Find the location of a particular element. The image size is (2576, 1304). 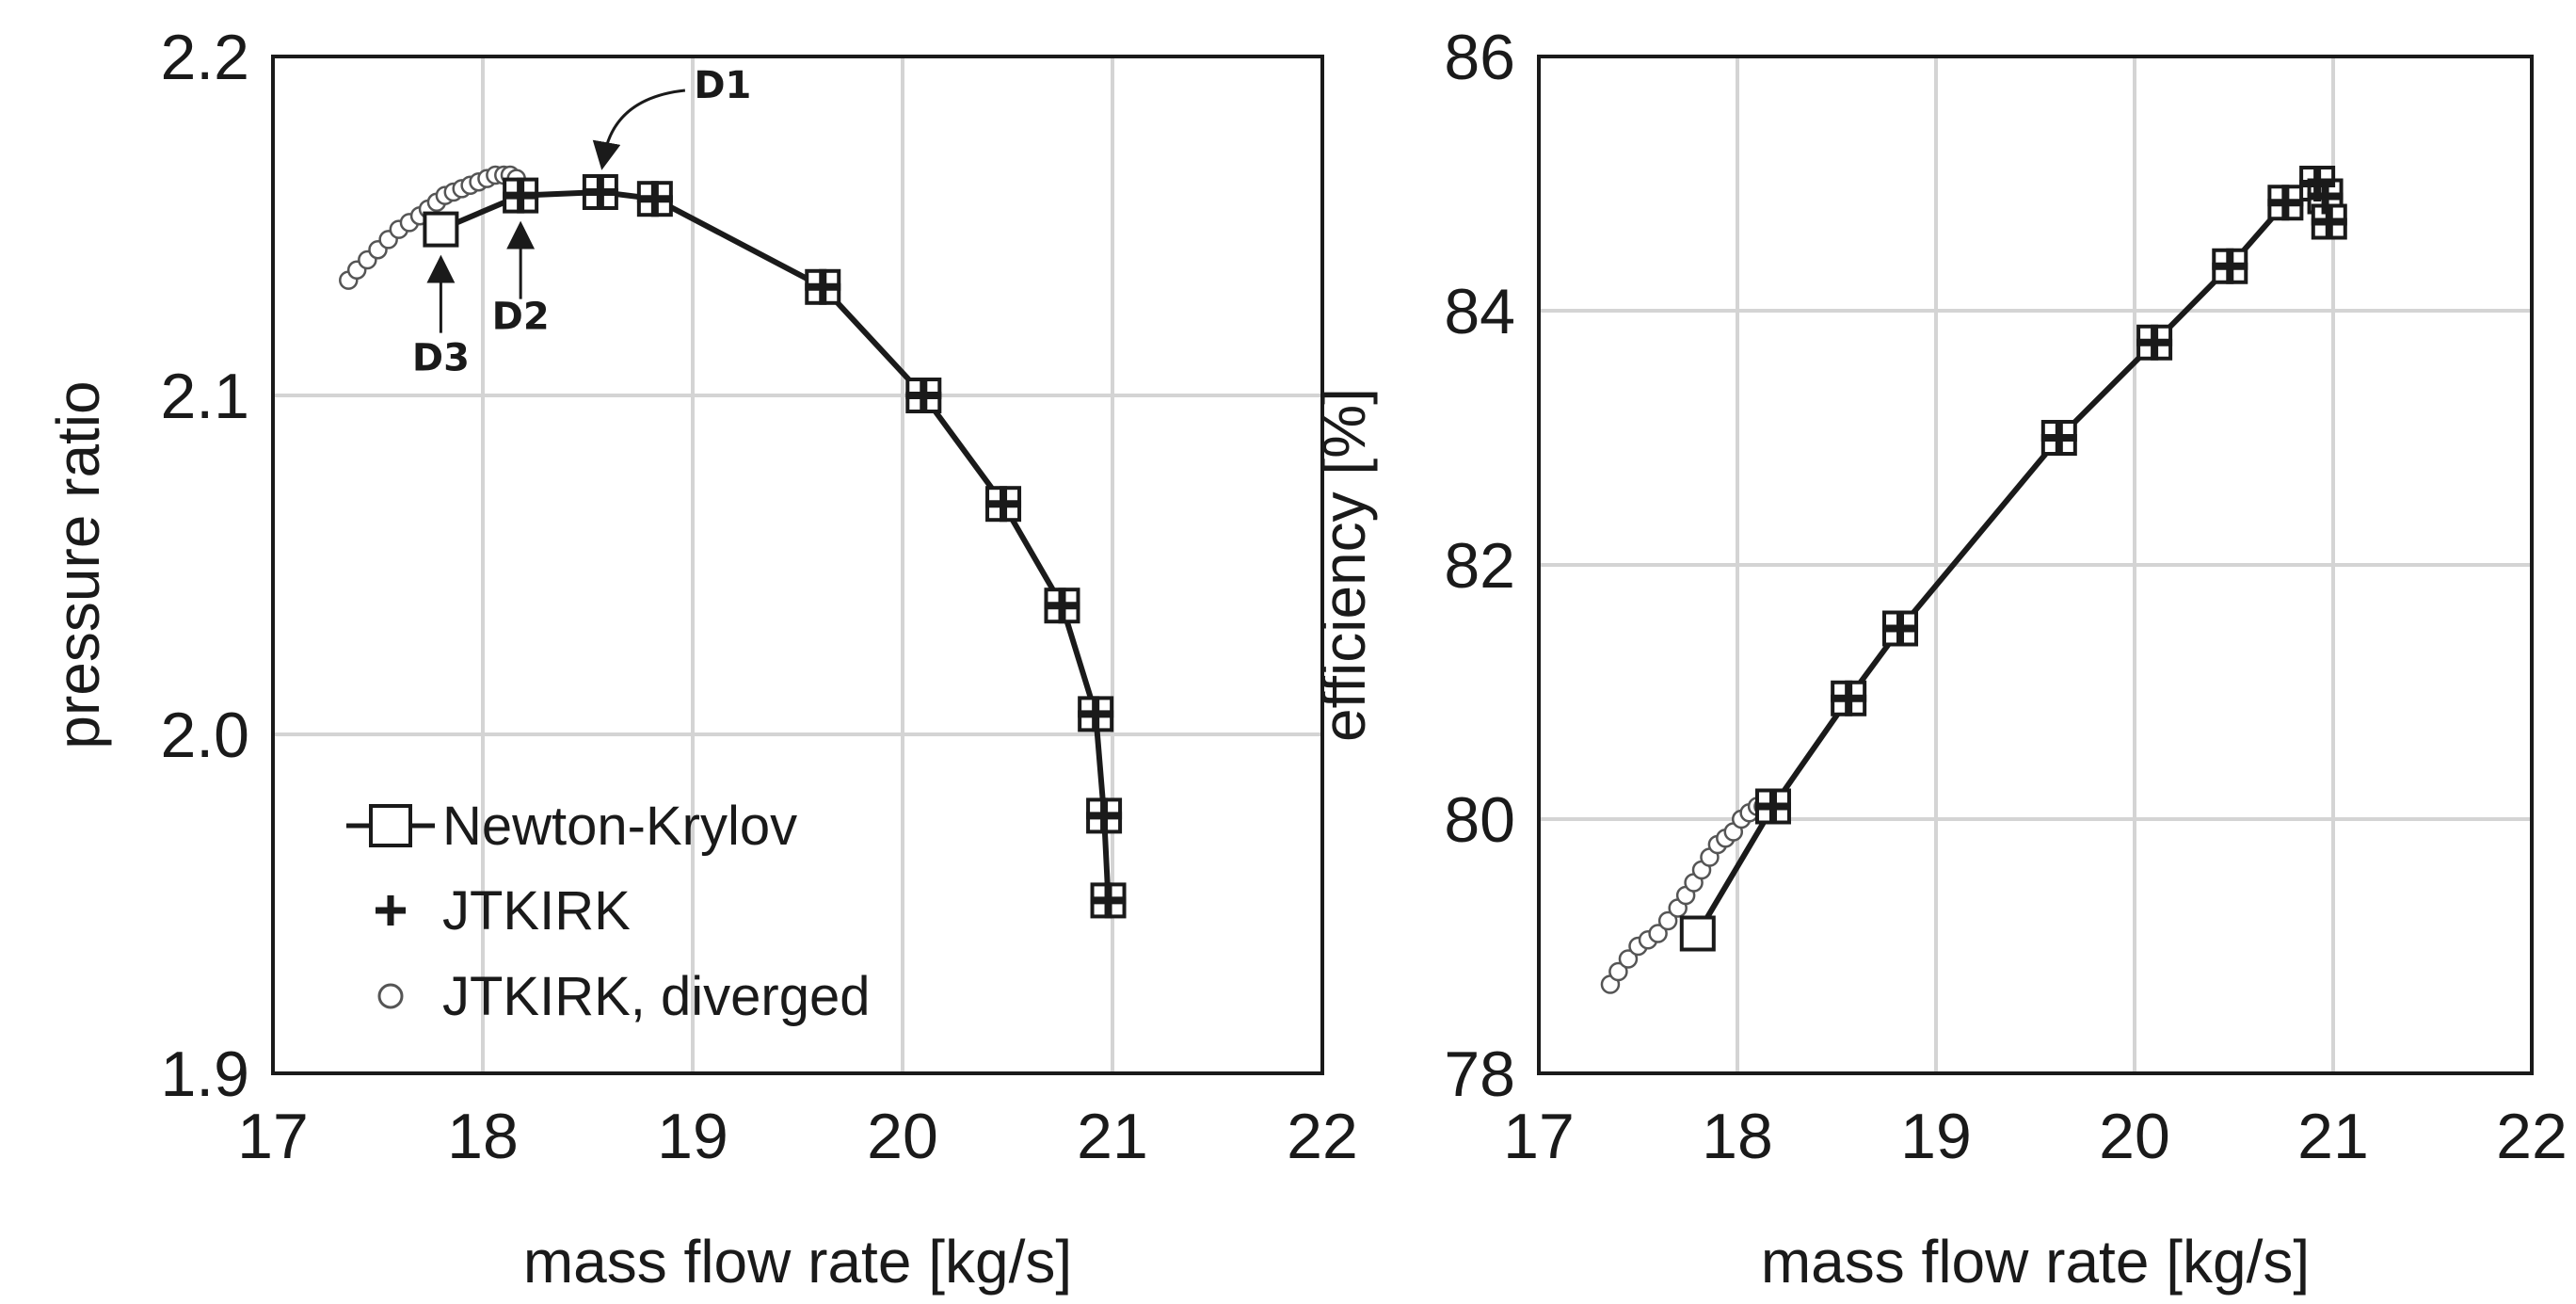

legend-label: JTKIRK, diverged is located at coordinates (656, 996).